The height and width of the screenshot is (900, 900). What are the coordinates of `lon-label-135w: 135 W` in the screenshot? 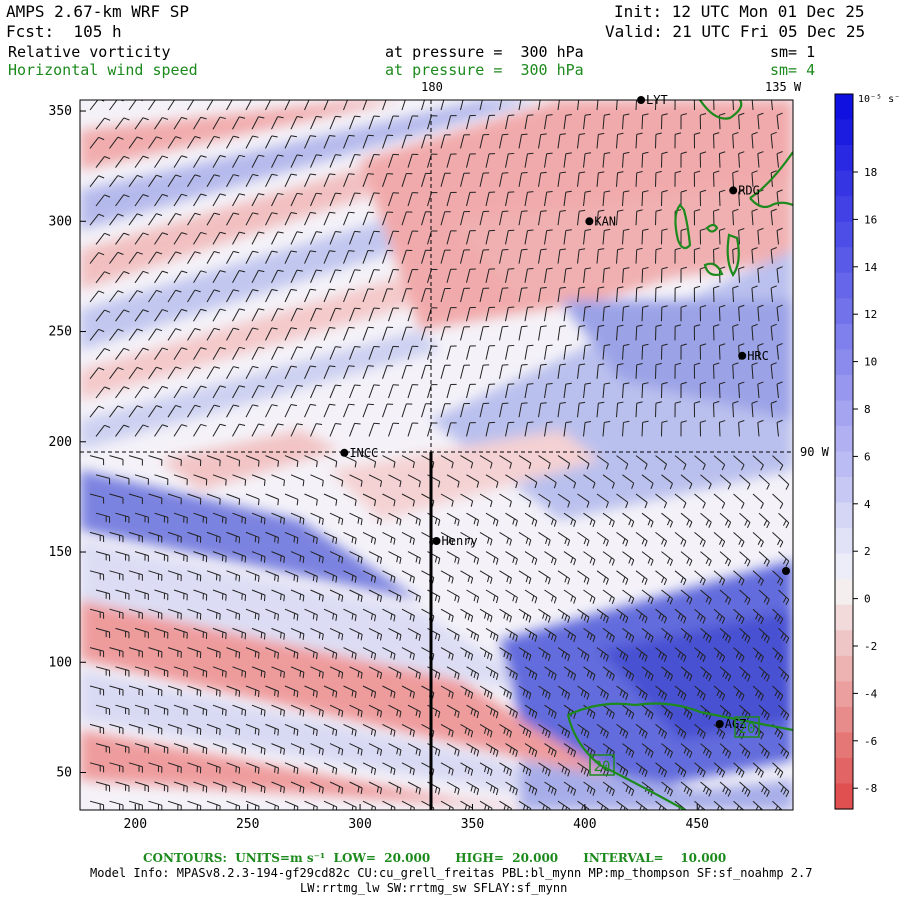 It's located at (783, 87).